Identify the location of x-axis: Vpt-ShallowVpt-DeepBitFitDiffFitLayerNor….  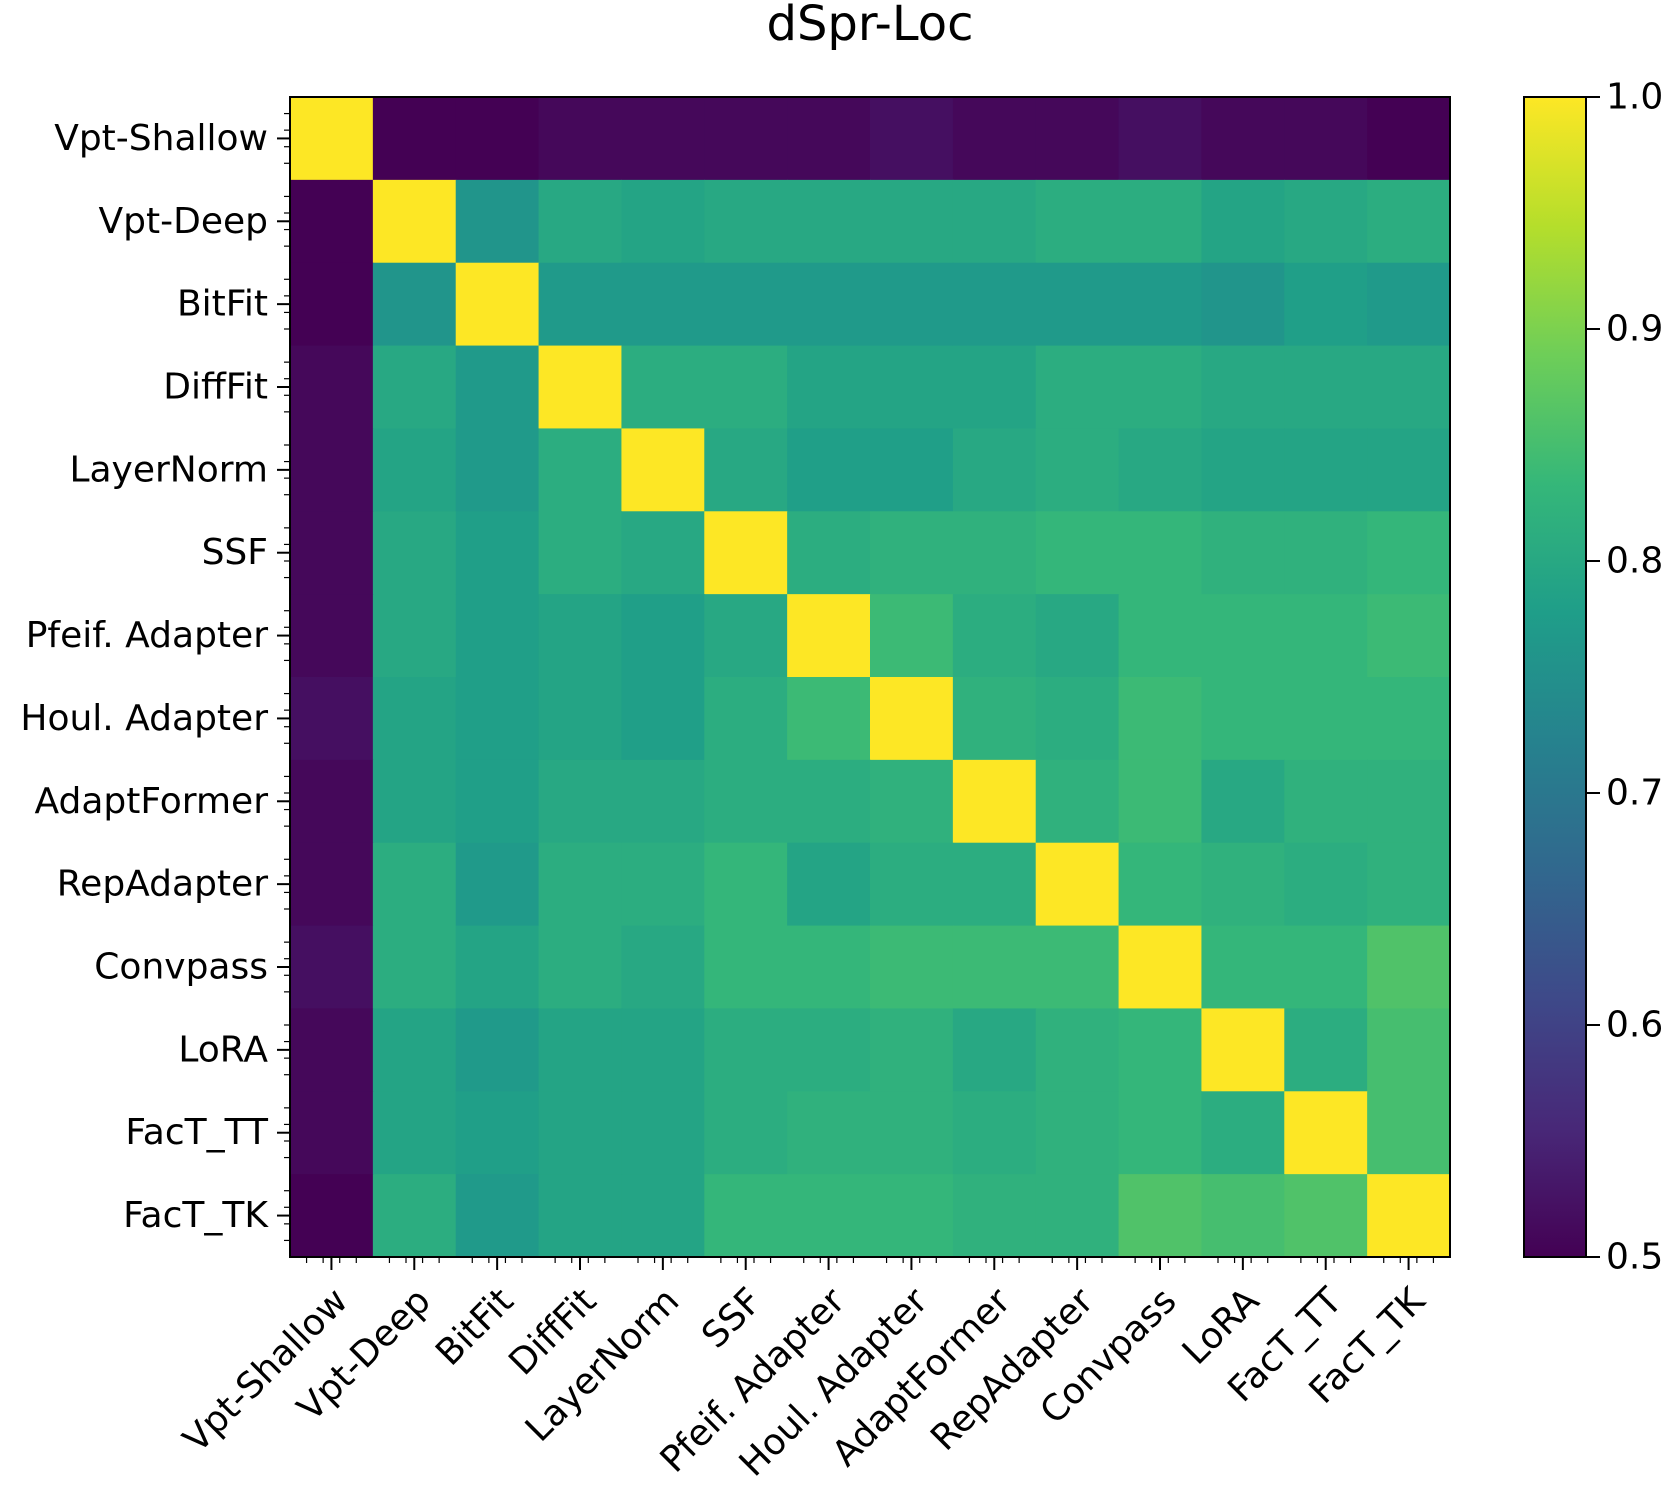
(805, 1371).